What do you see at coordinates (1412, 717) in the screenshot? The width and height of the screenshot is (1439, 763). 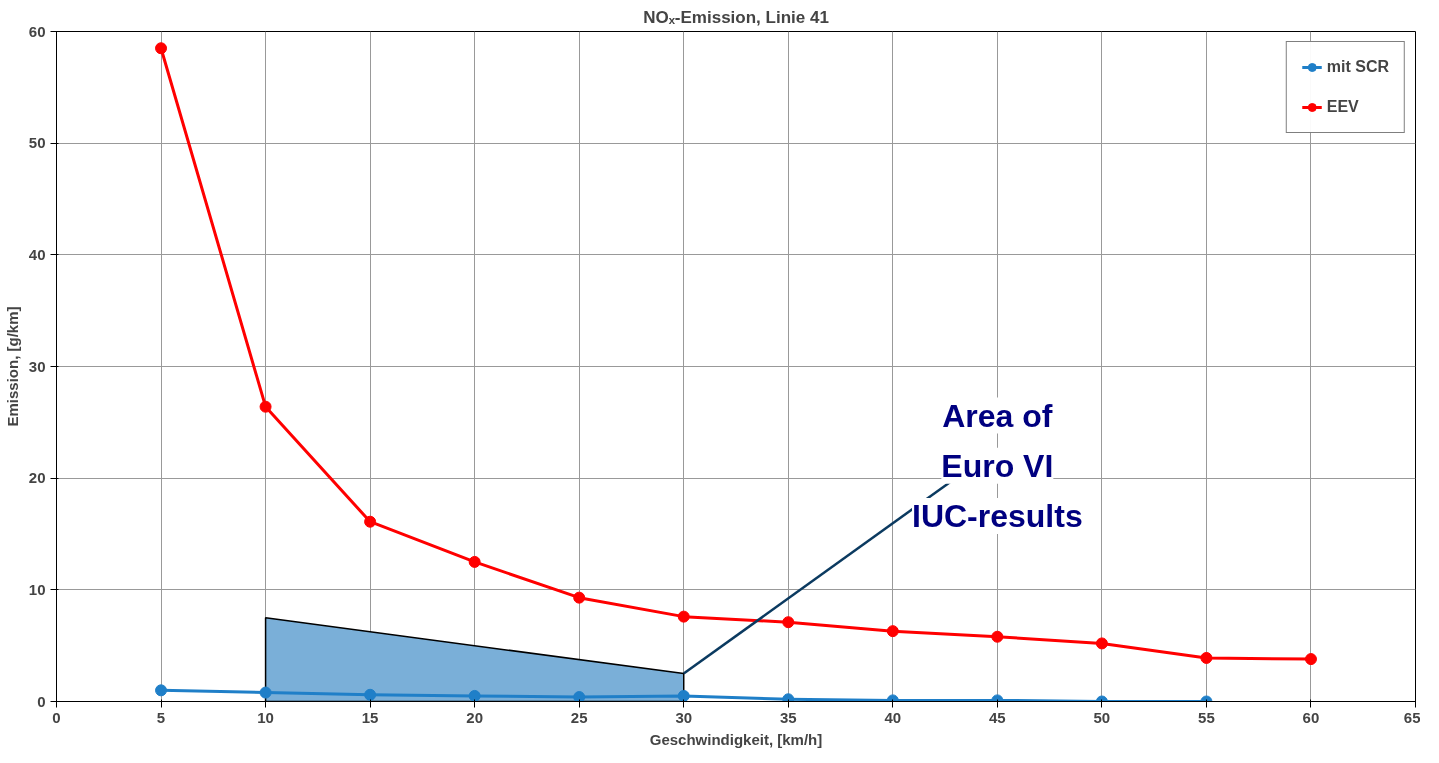 I see `x-tick-label: 65` at bounding box center [1412, 717].